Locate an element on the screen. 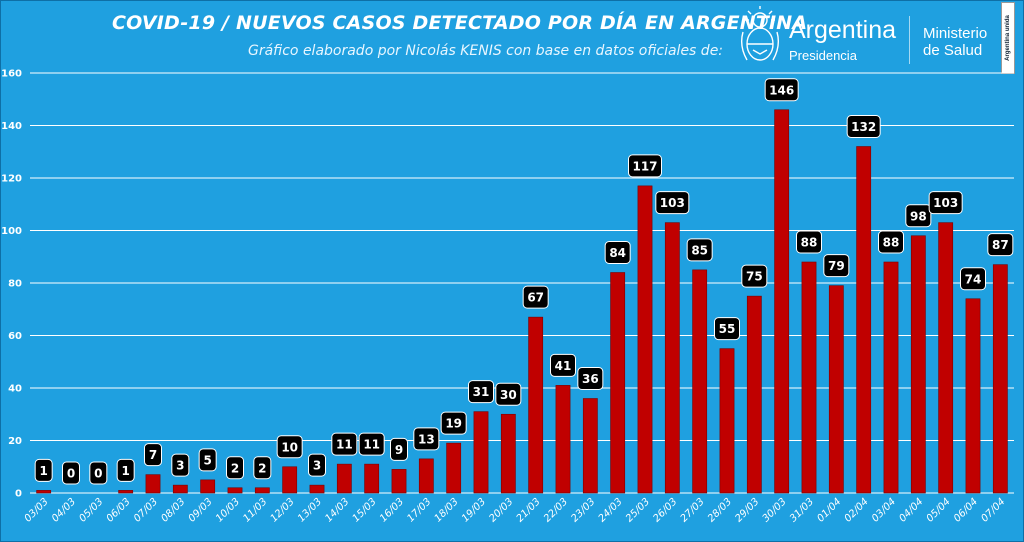 The height and width of the screenshot is (542, 1024). x-tick-label: 01/04 is located at coordinates (829, 510).